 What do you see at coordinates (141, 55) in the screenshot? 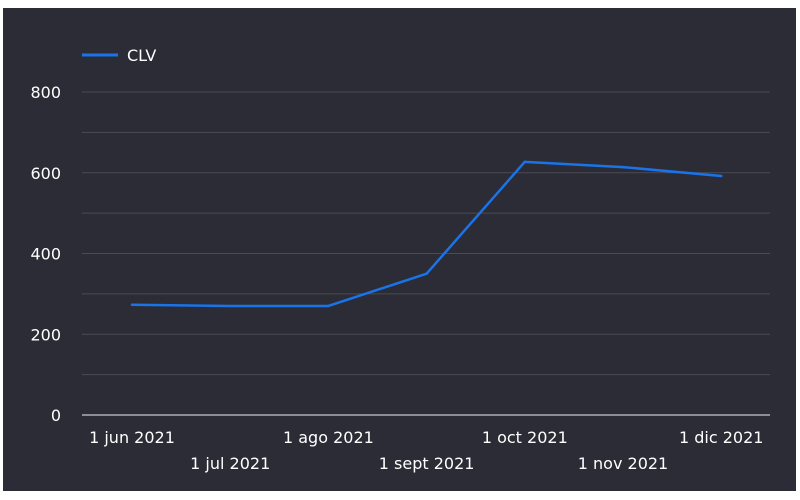
I see `legend-label-clv: CLV` at bounding box center [141, 55].